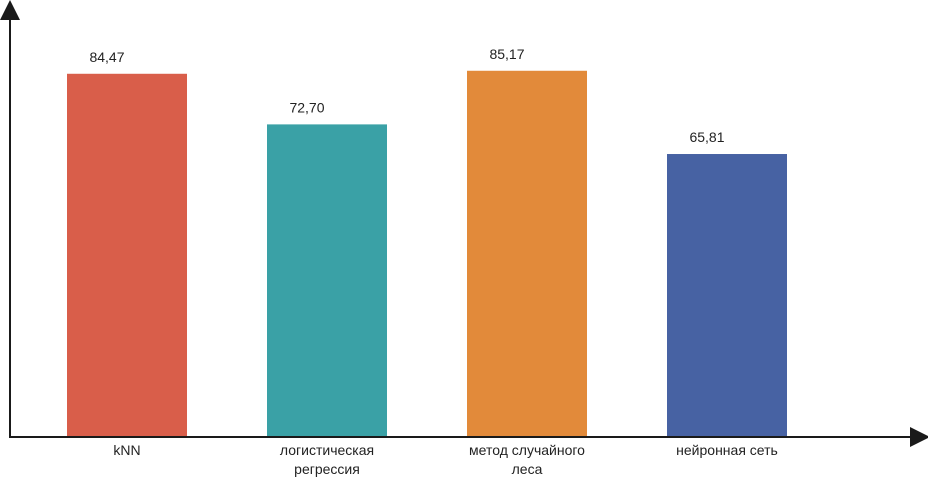 Image resolution: width=928 pixels, height=477 pixels. Describe the element at coordinates (126, 450) in the screenshot. I see `category-label-1: kNN` at that location.